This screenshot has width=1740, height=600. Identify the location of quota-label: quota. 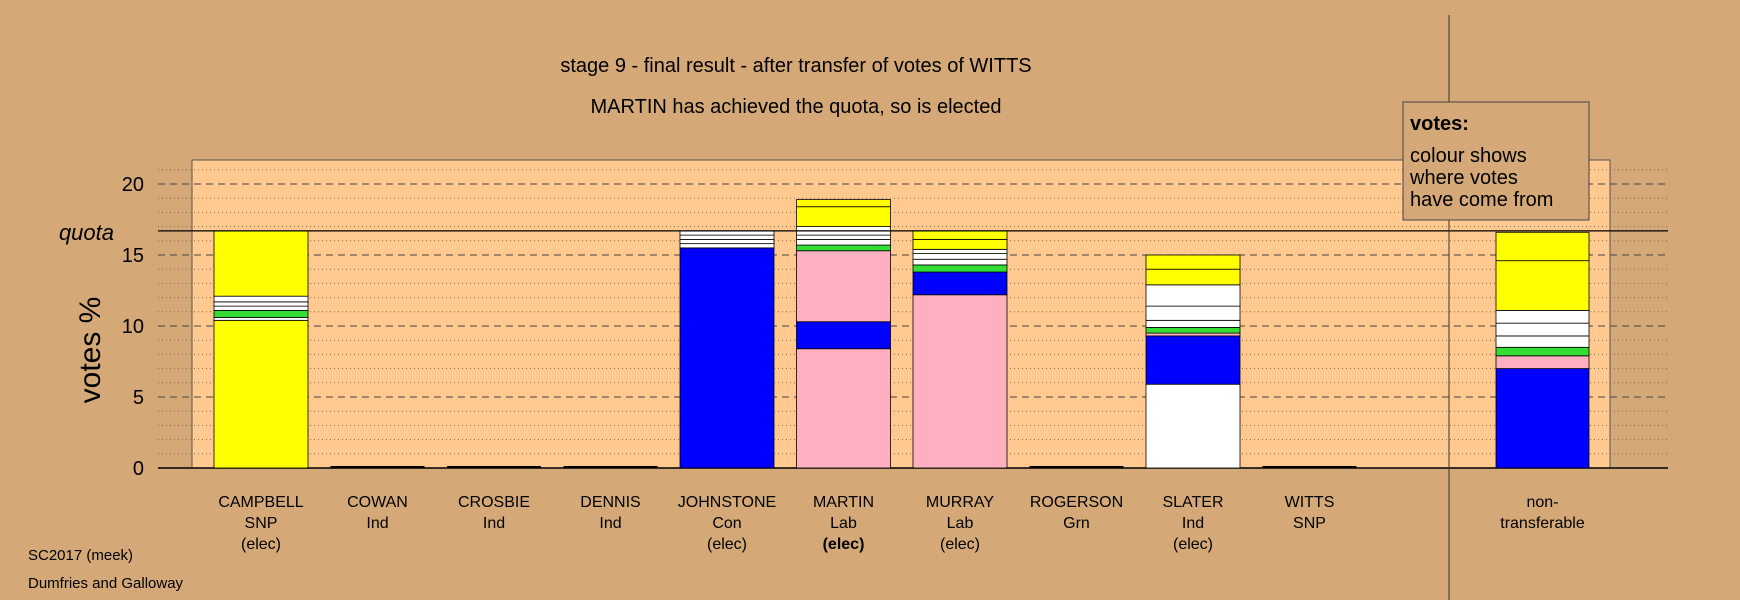
(86, 232).